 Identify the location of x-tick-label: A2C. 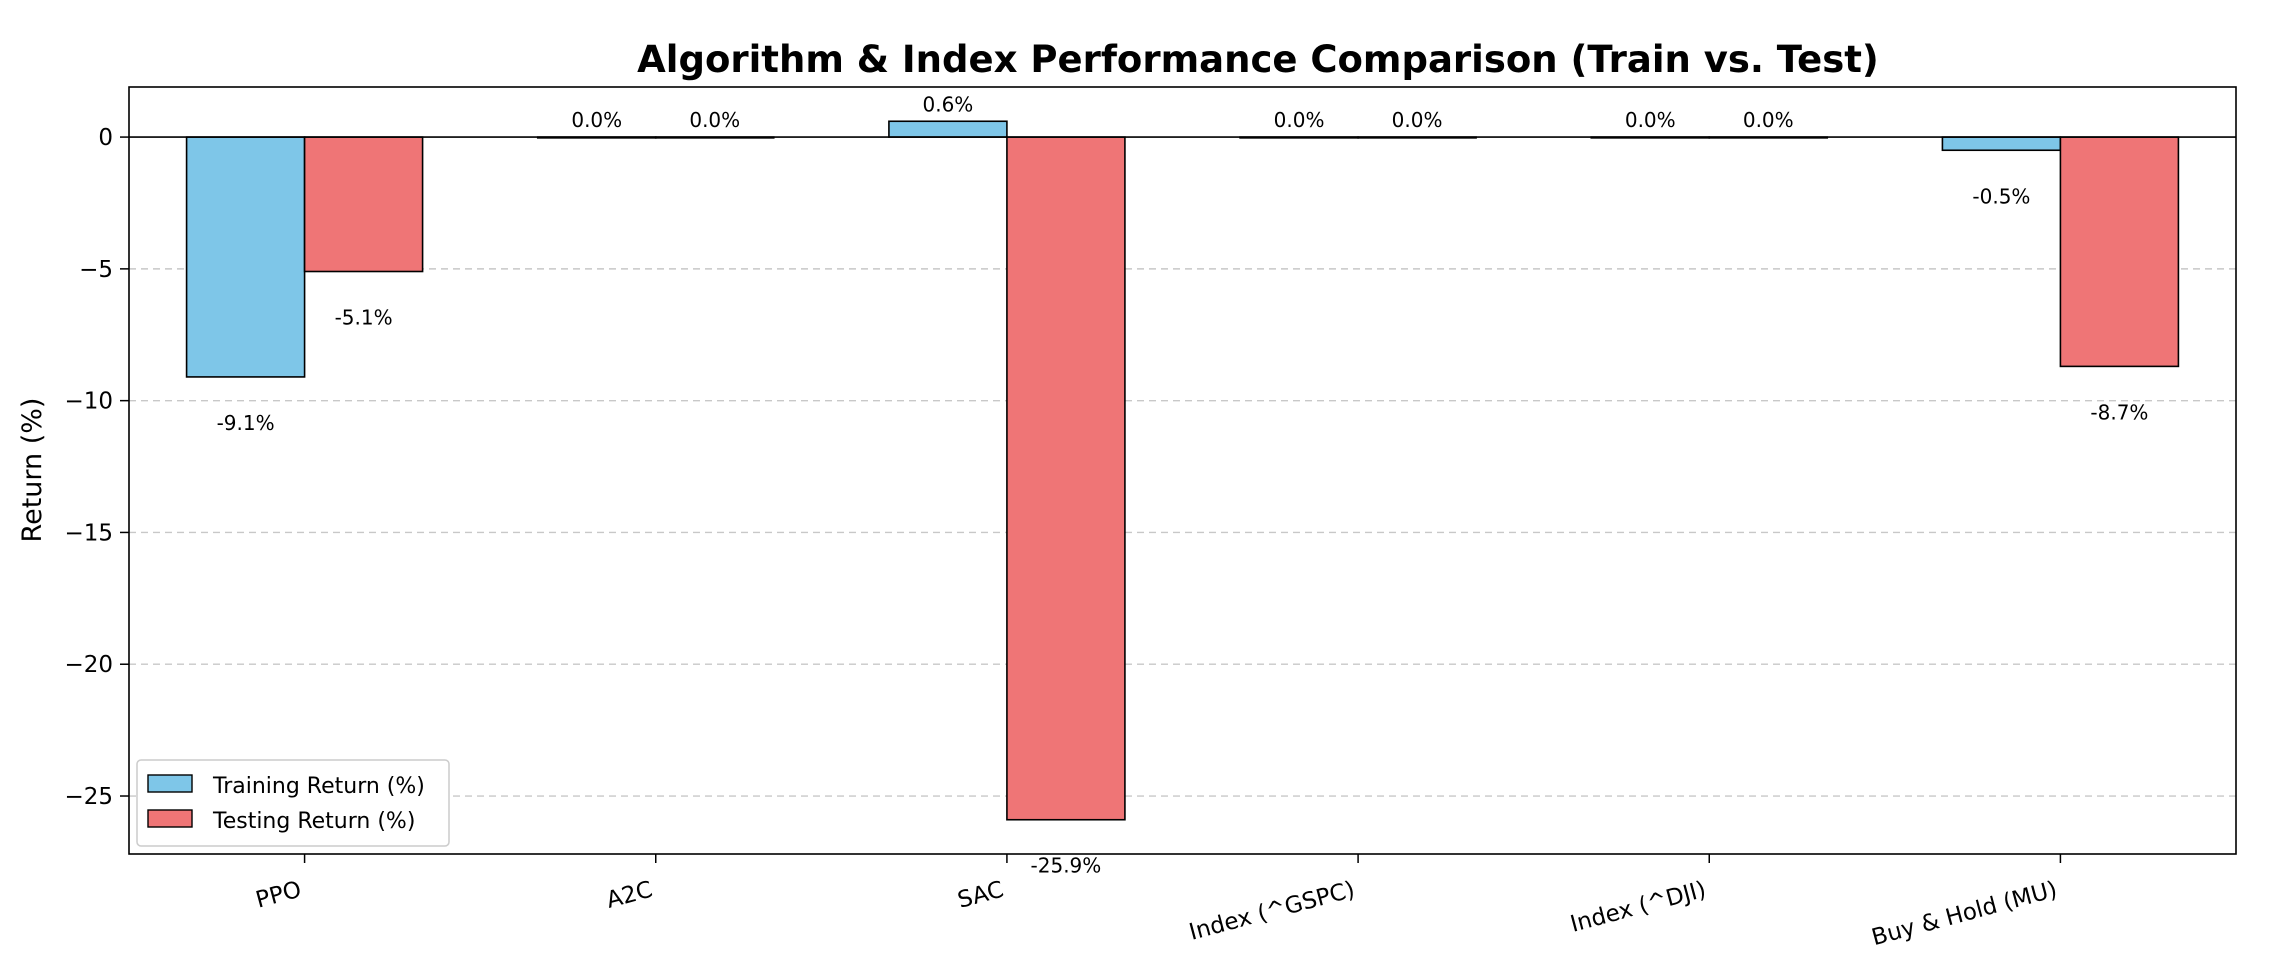
(630, 895).